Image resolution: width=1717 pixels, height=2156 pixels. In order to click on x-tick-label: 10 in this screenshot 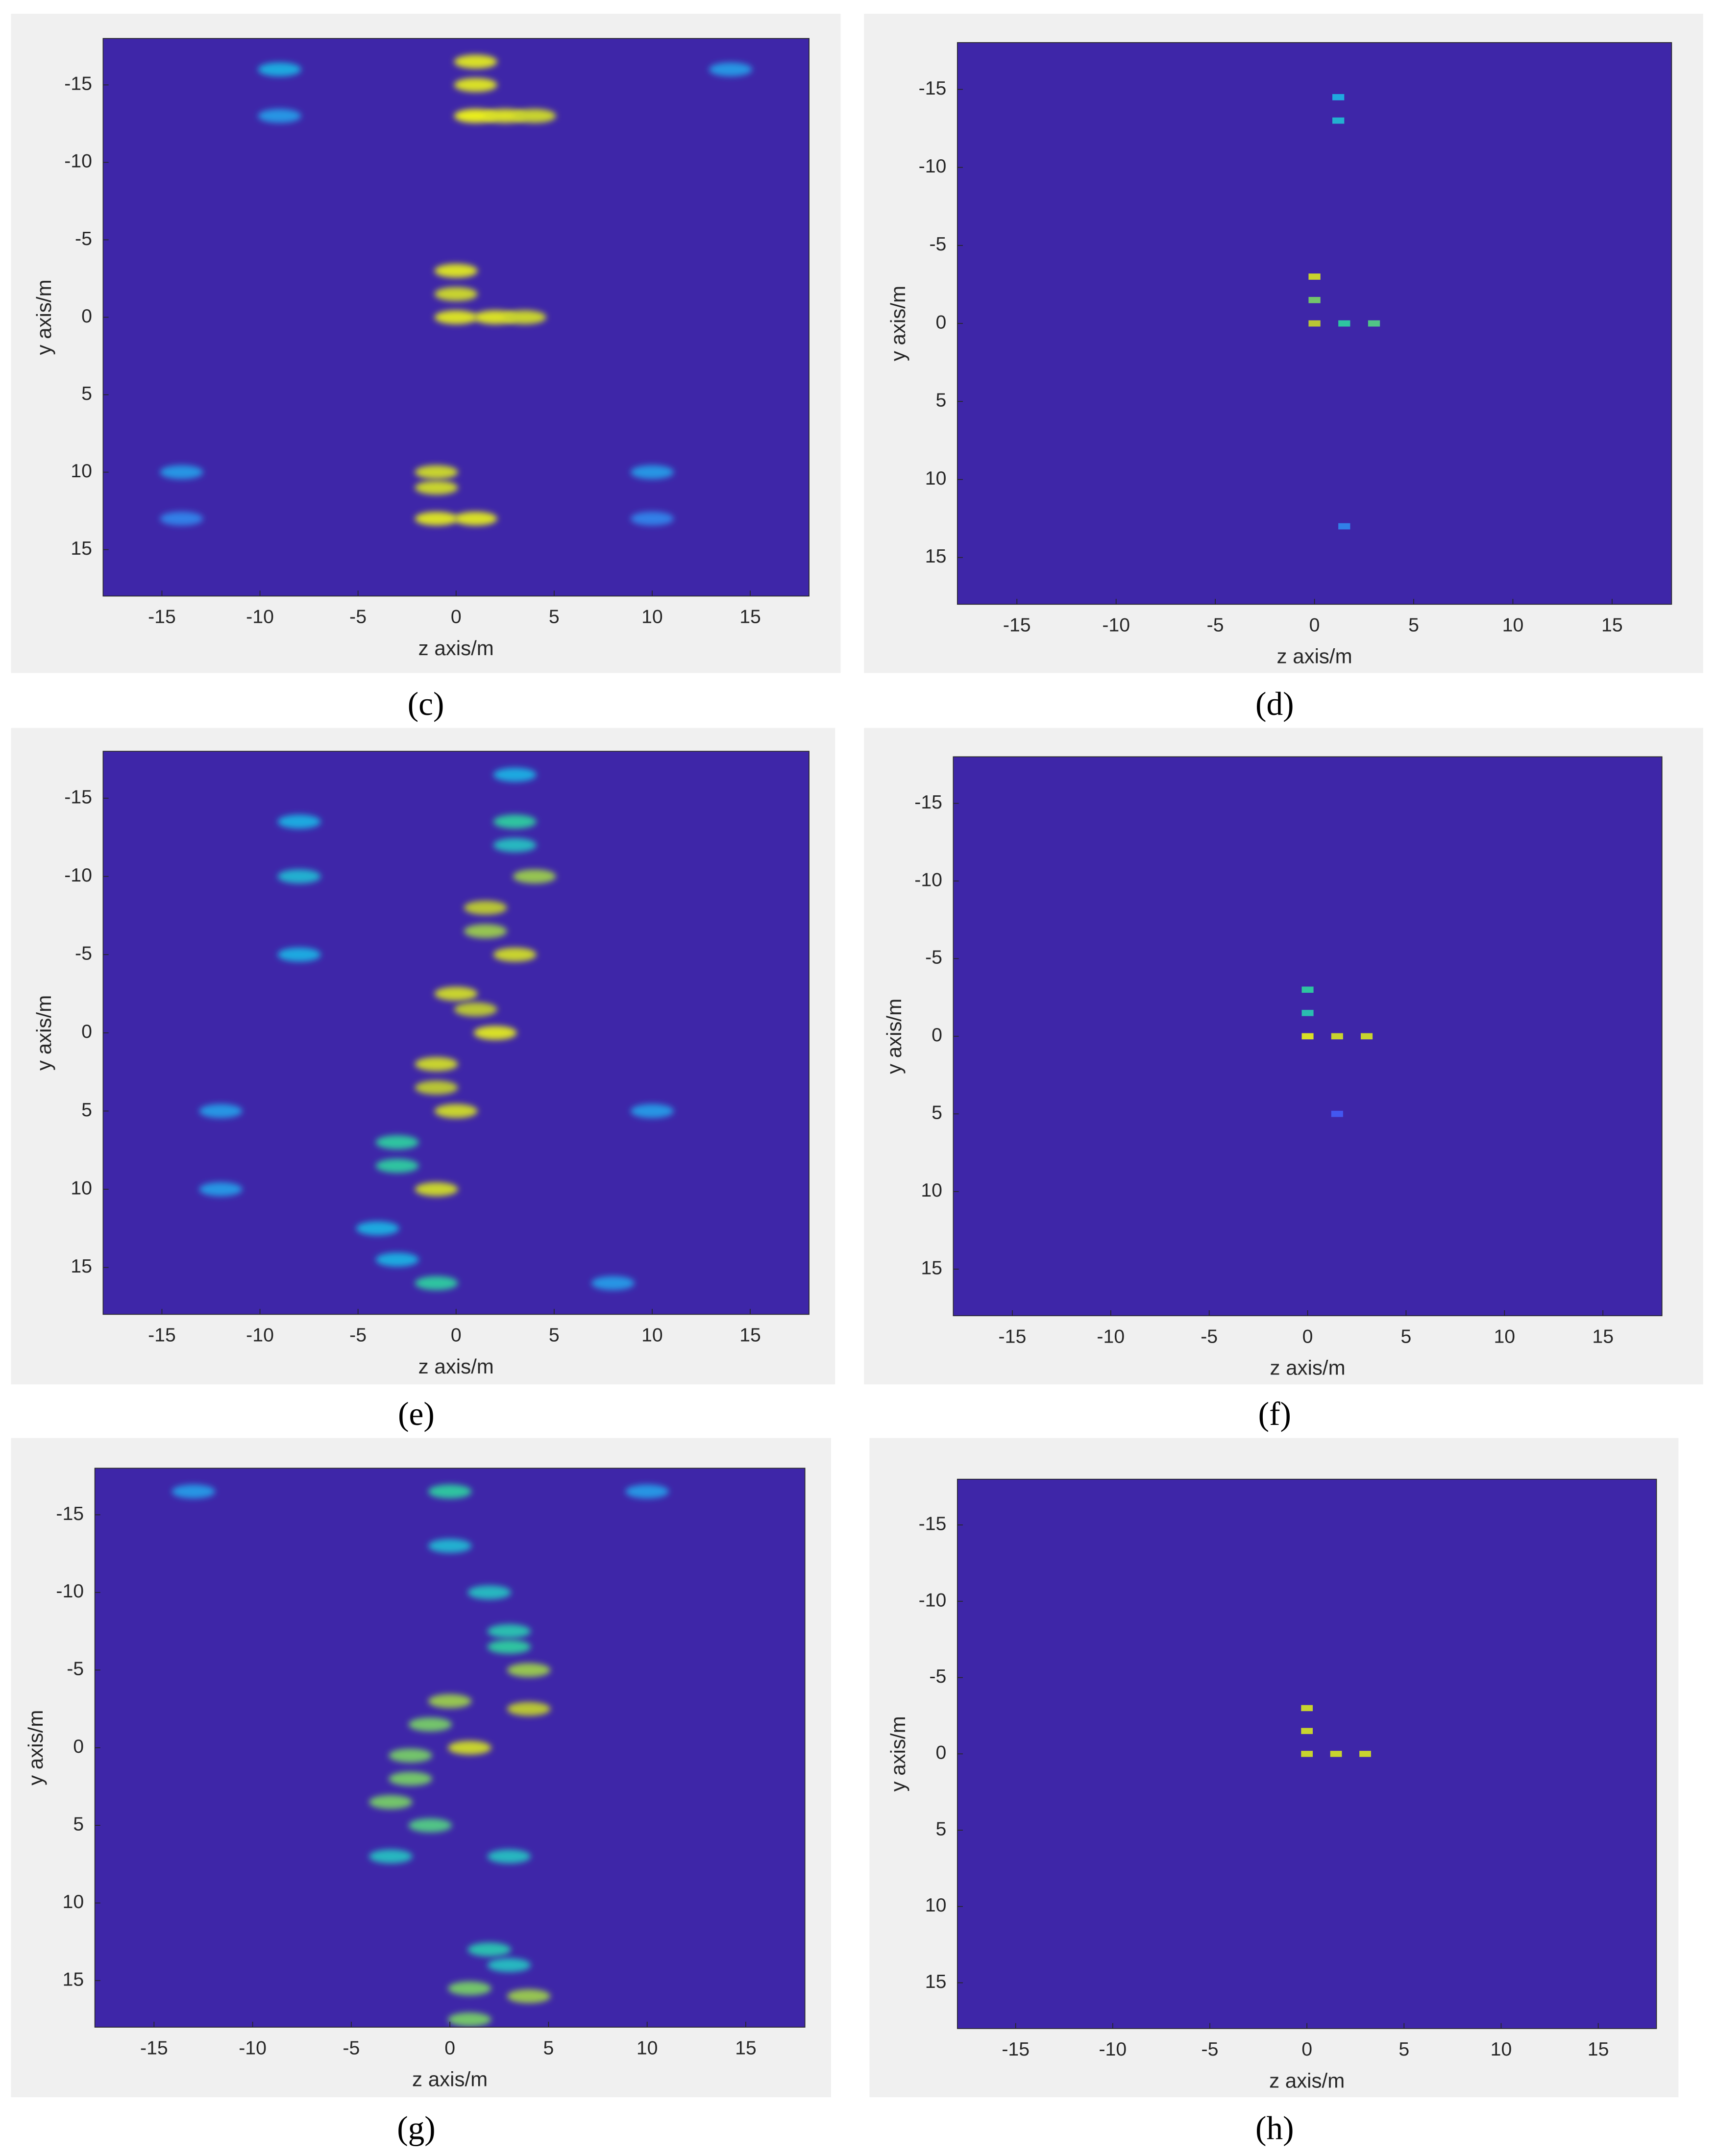, I will do `click(652, 617)`.